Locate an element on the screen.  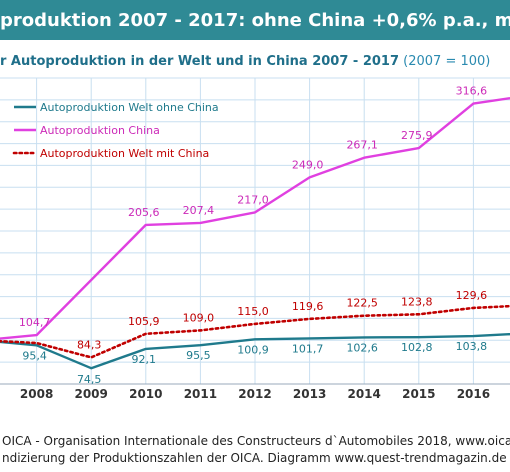
x-tick-label: 2012 is located at coordinates (254, 393).